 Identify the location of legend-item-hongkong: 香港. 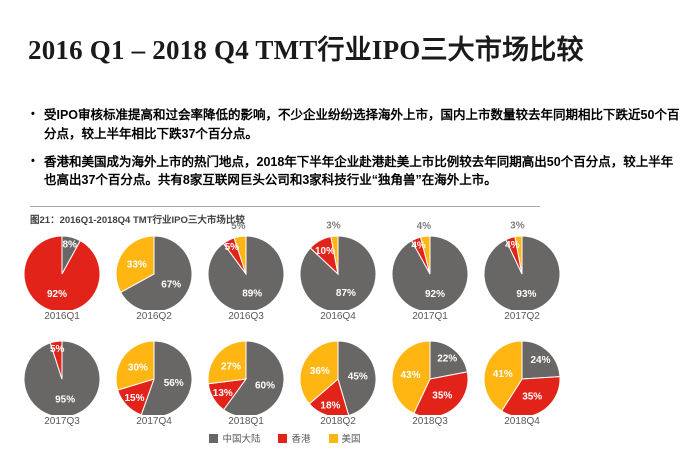
(294, 438).